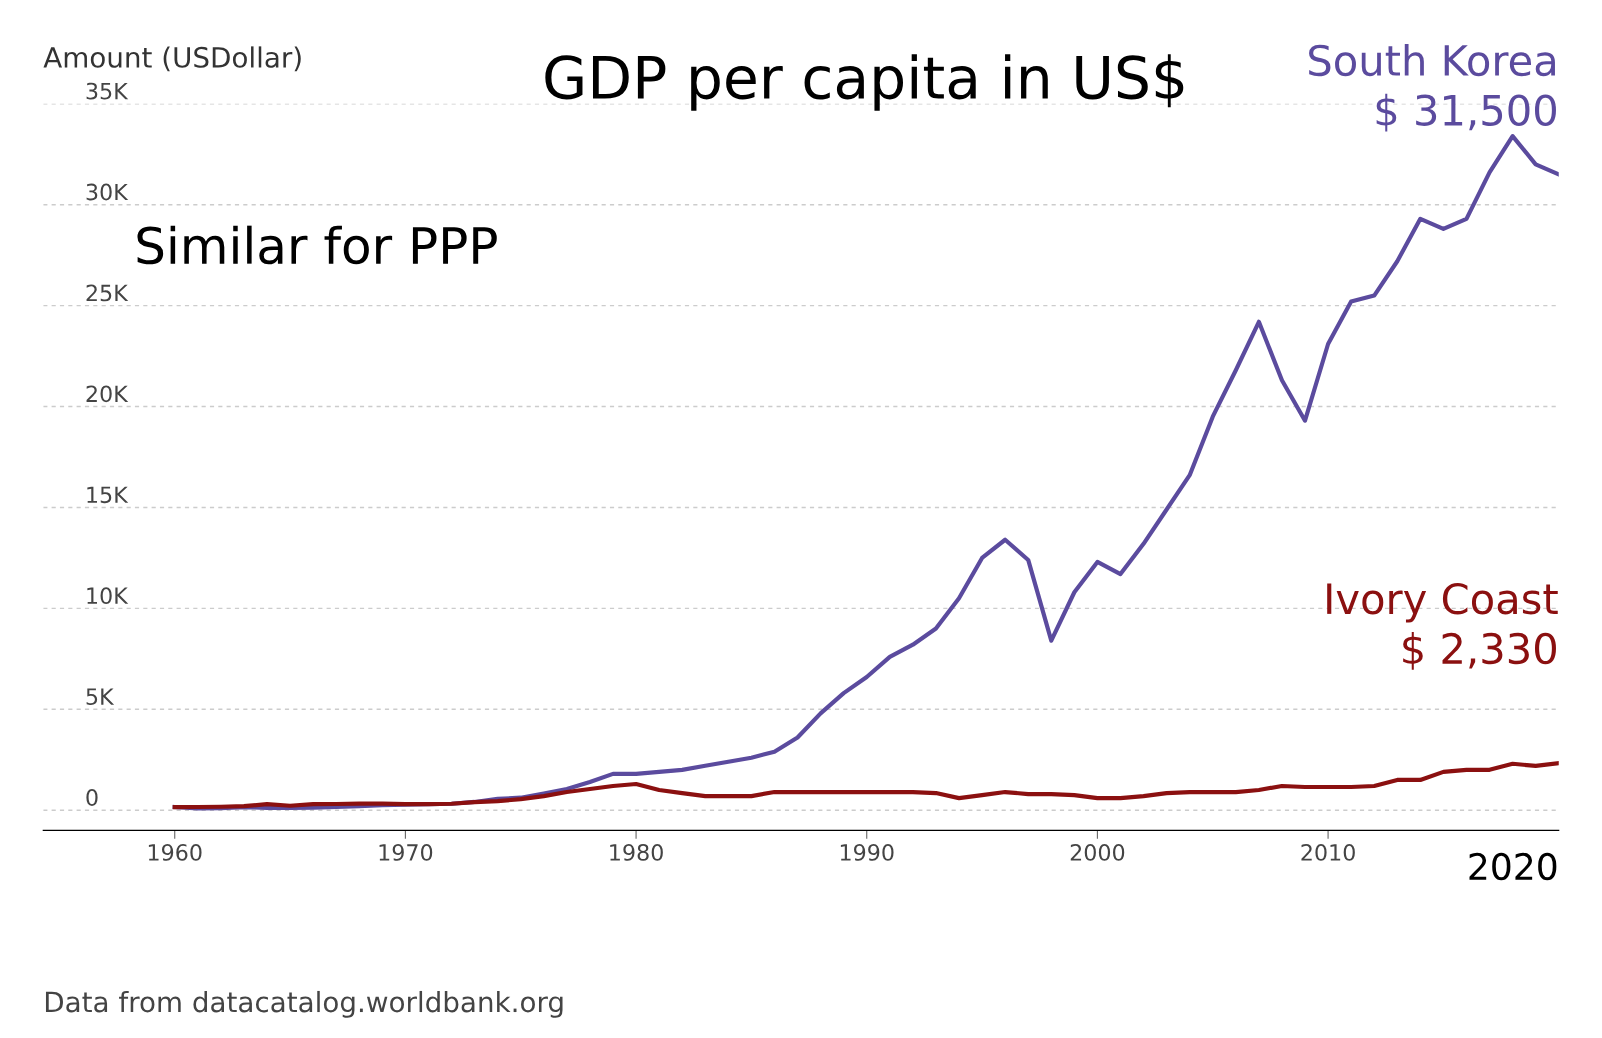 The height and width of the screenshot is (1038, 1602). What do you see at coordinates (1097, 852) in the screenshot?
I see `x-tick-label: 2000` at bounding box center [1097, 852].